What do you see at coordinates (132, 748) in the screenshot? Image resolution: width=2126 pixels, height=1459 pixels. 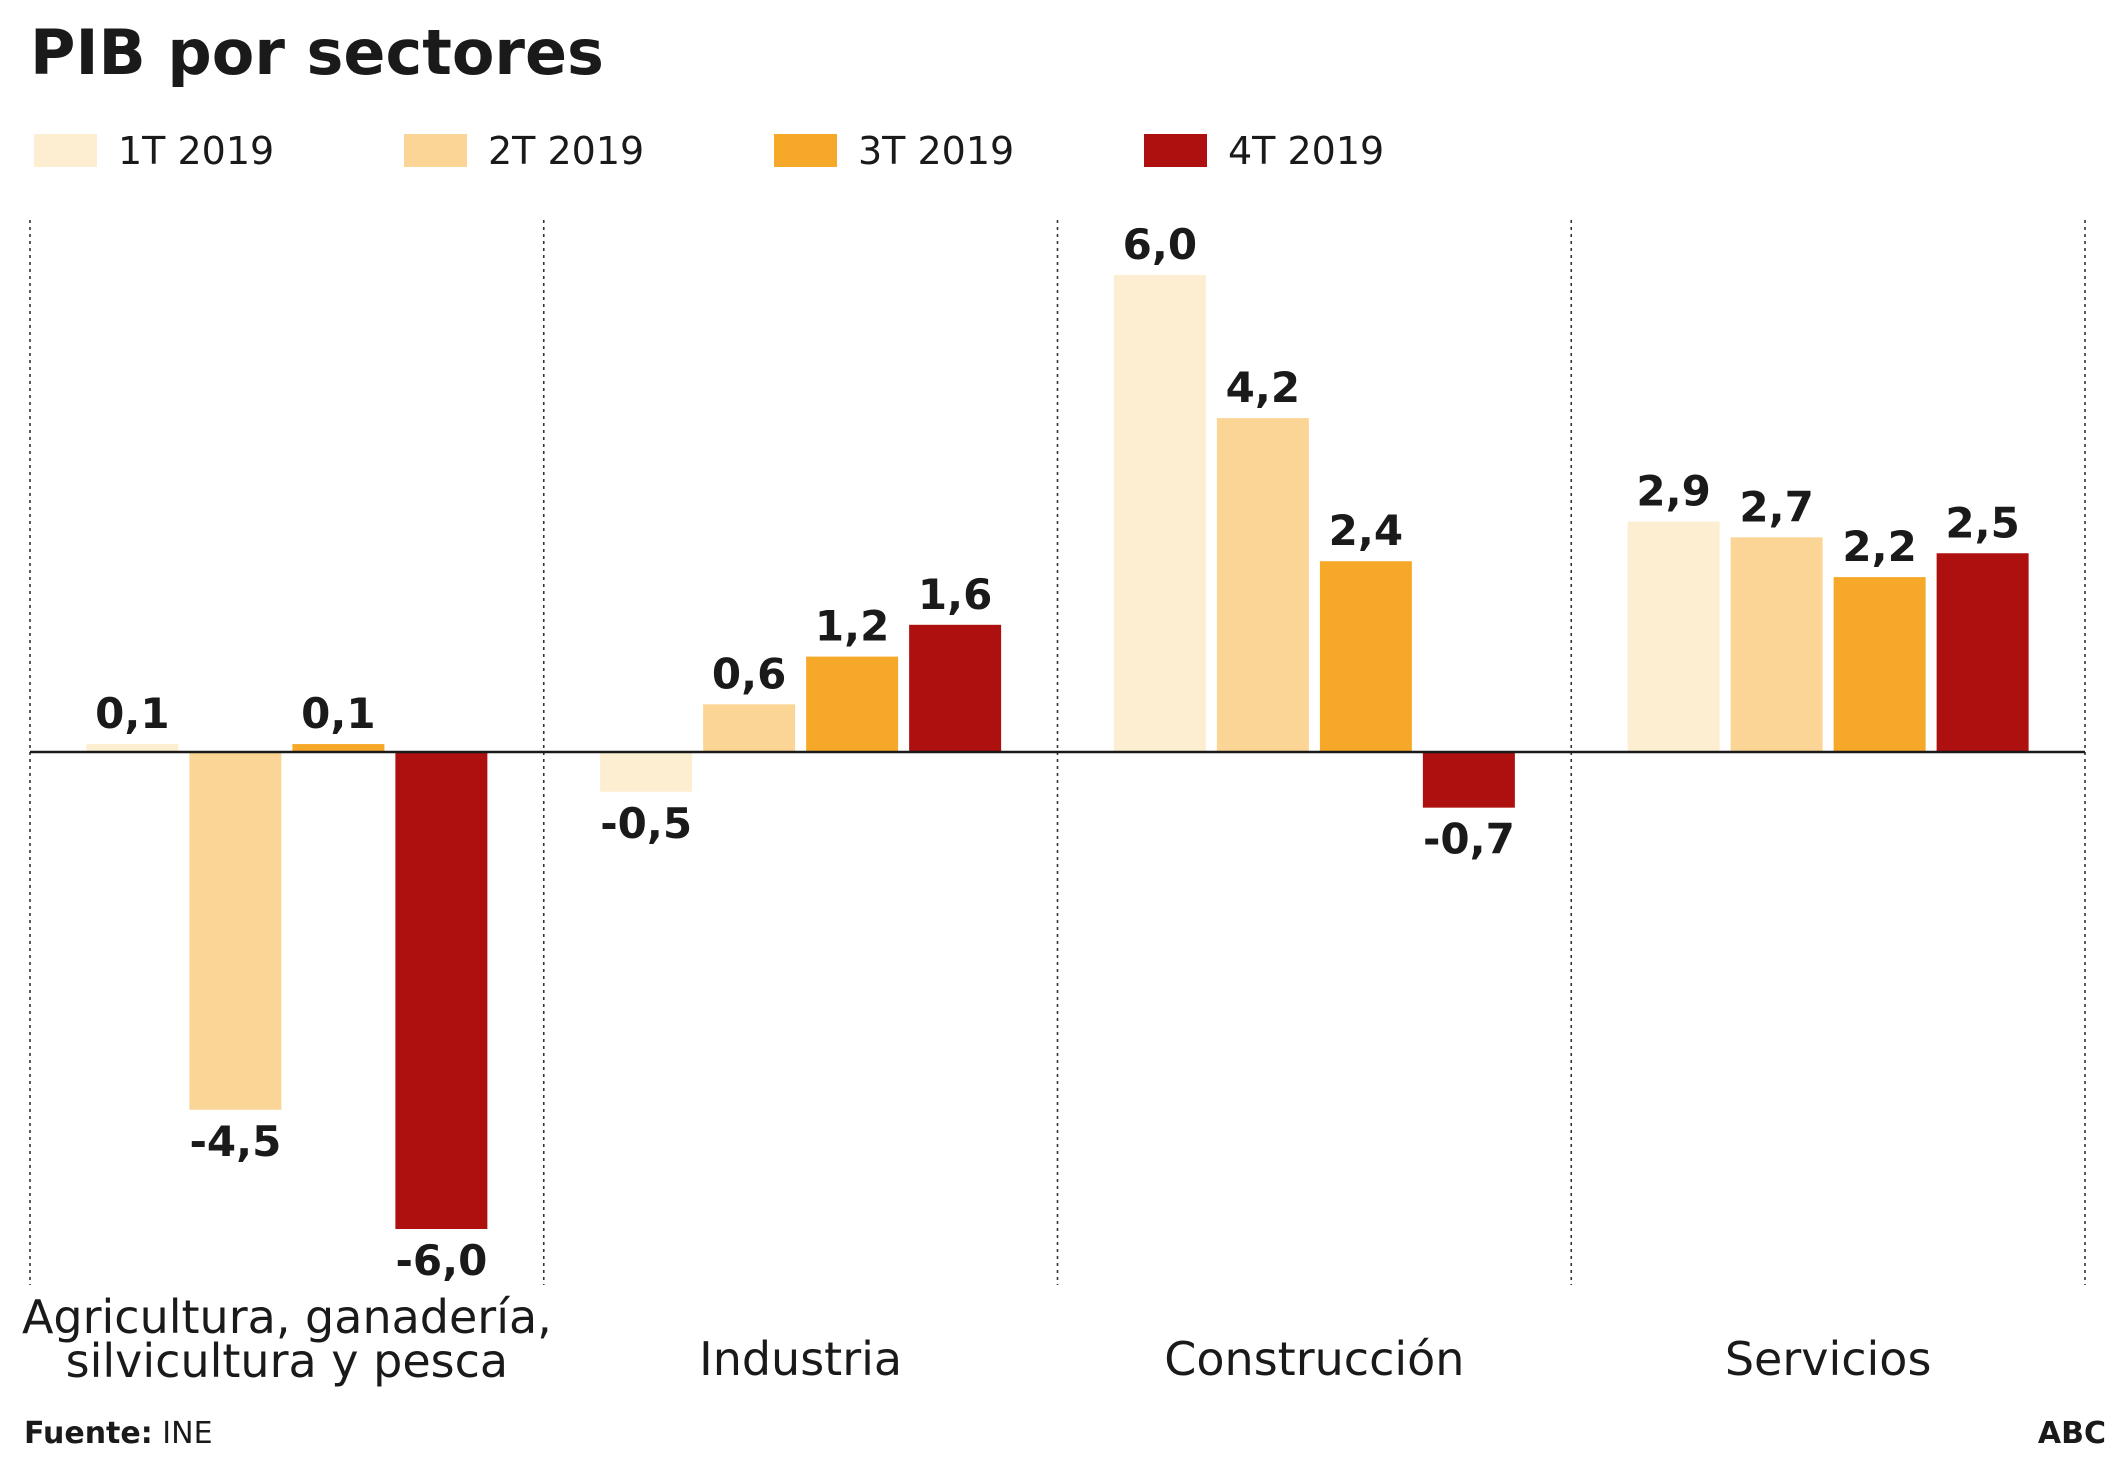 I see `bar-1t-2019-agricultura-ganader-a` at bounding box center [132, 748].